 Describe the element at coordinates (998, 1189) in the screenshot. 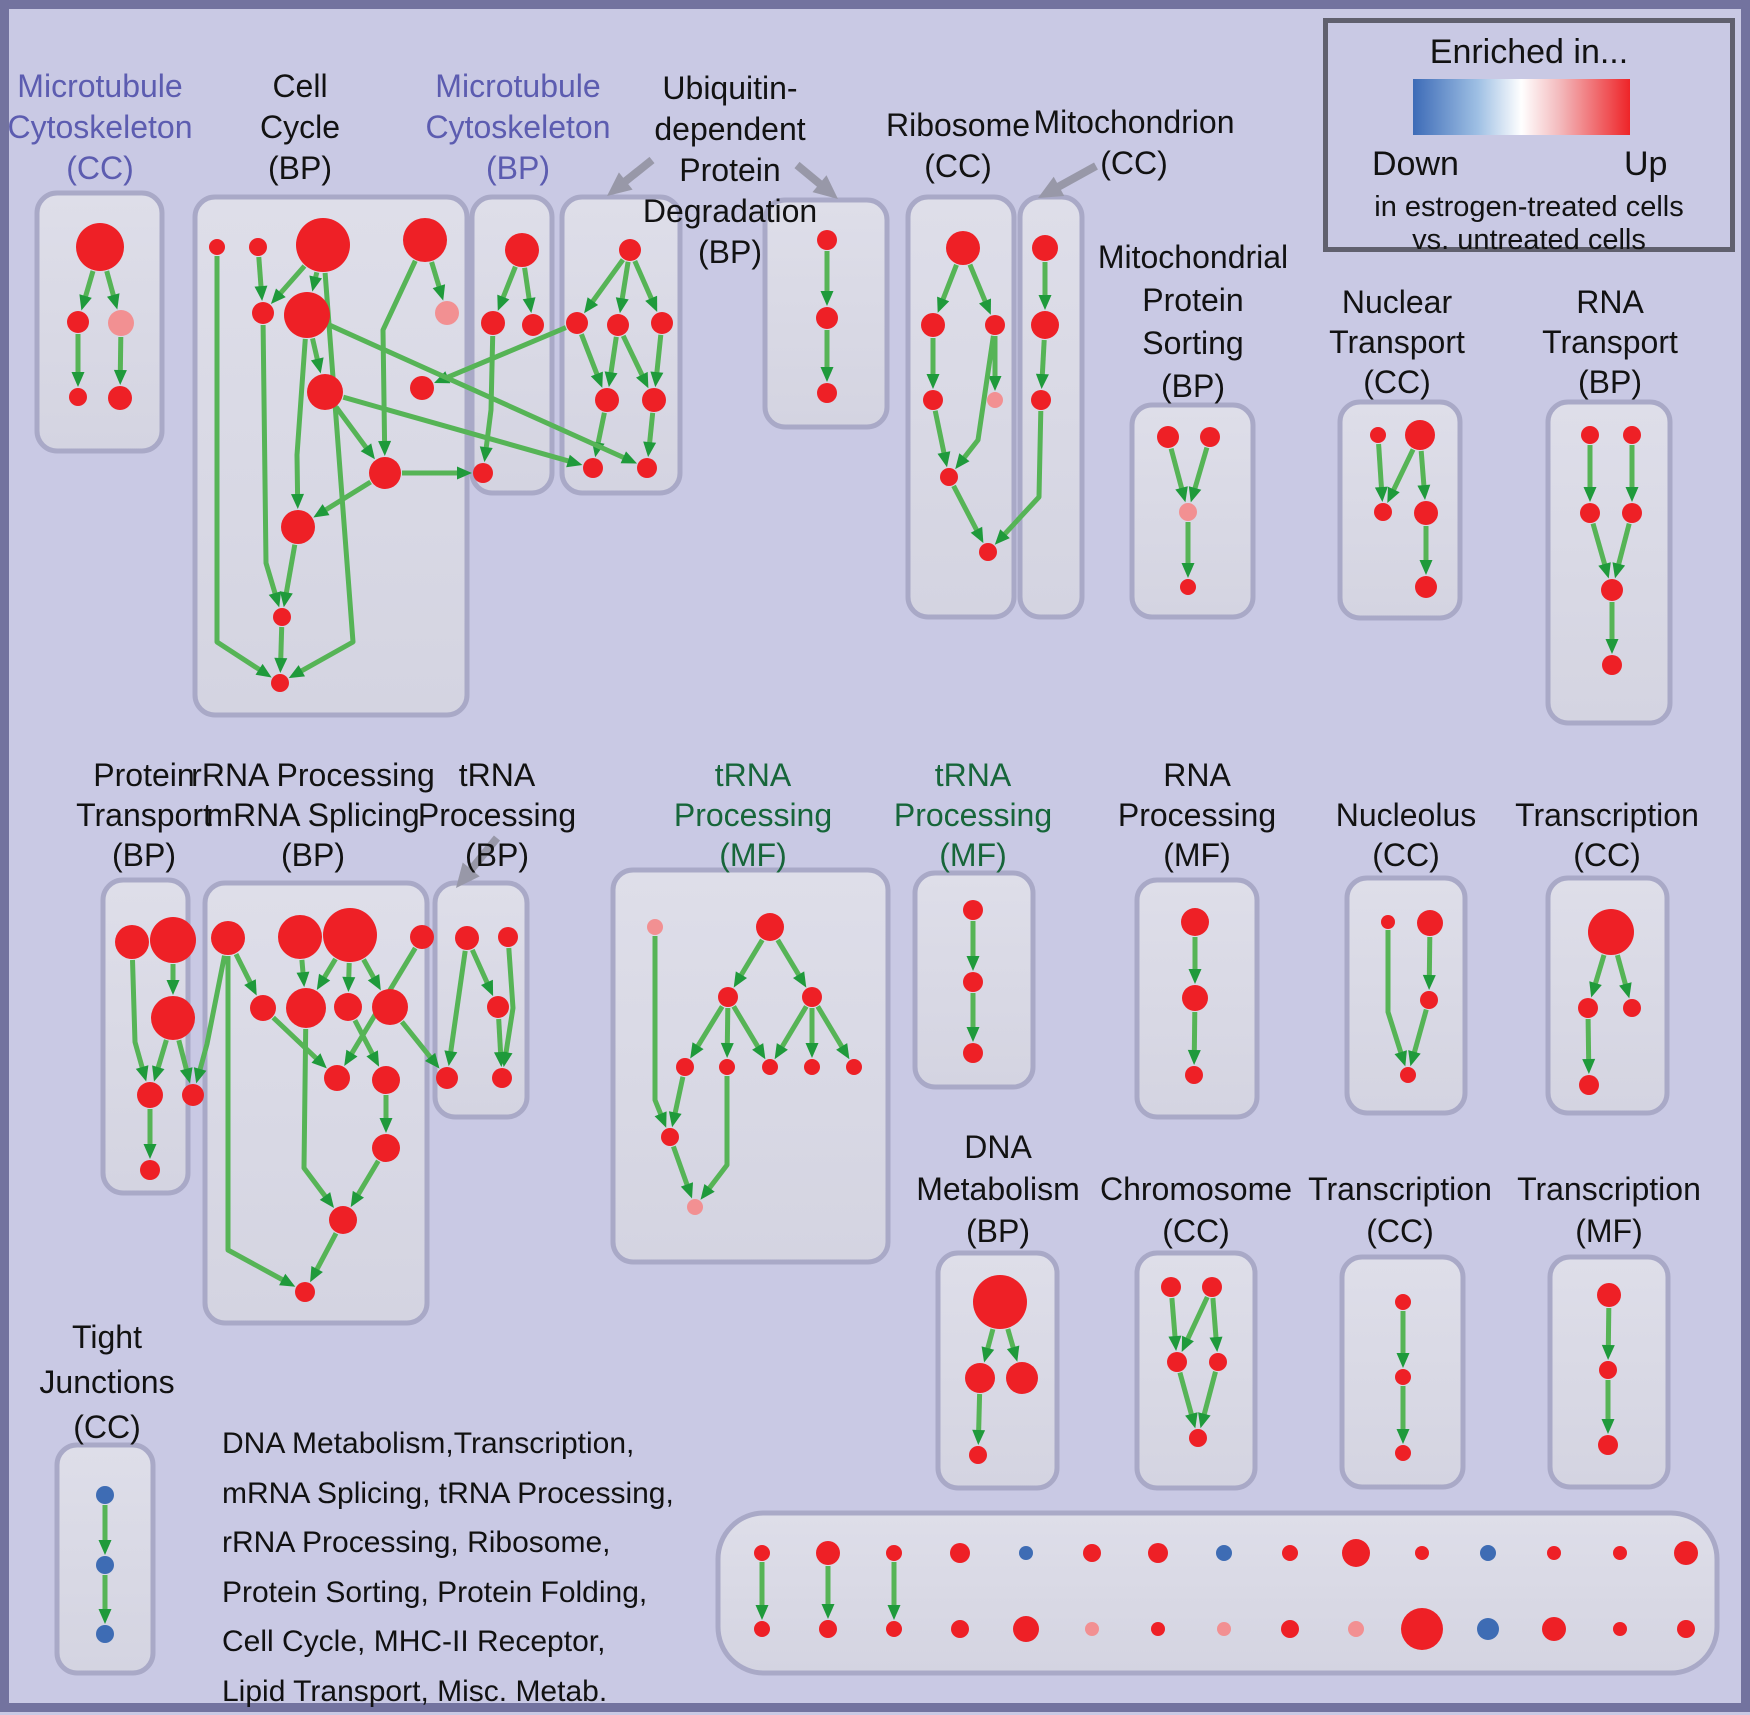

I see `group-label-dna-metab: Metabolism` at that location.